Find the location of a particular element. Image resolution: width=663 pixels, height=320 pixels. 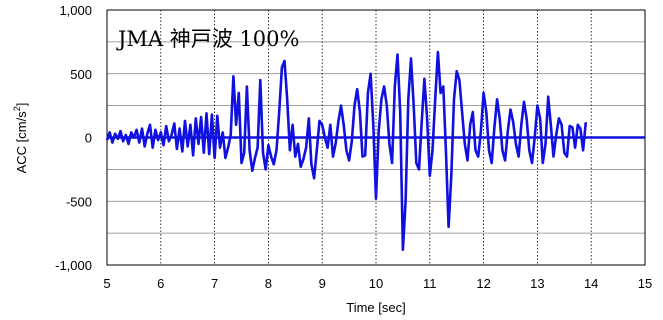

y-tick-label: 0 is located at coordinates (88, 138).